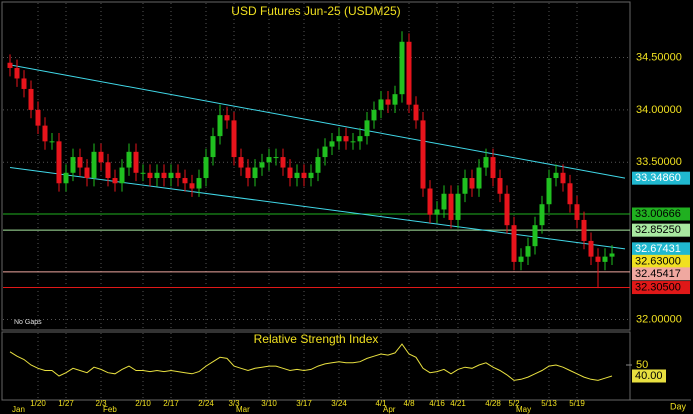  Describe the element at coordinates (659, 162) in the screenshot. I see `y-tick-label: 33.50000` at that location.